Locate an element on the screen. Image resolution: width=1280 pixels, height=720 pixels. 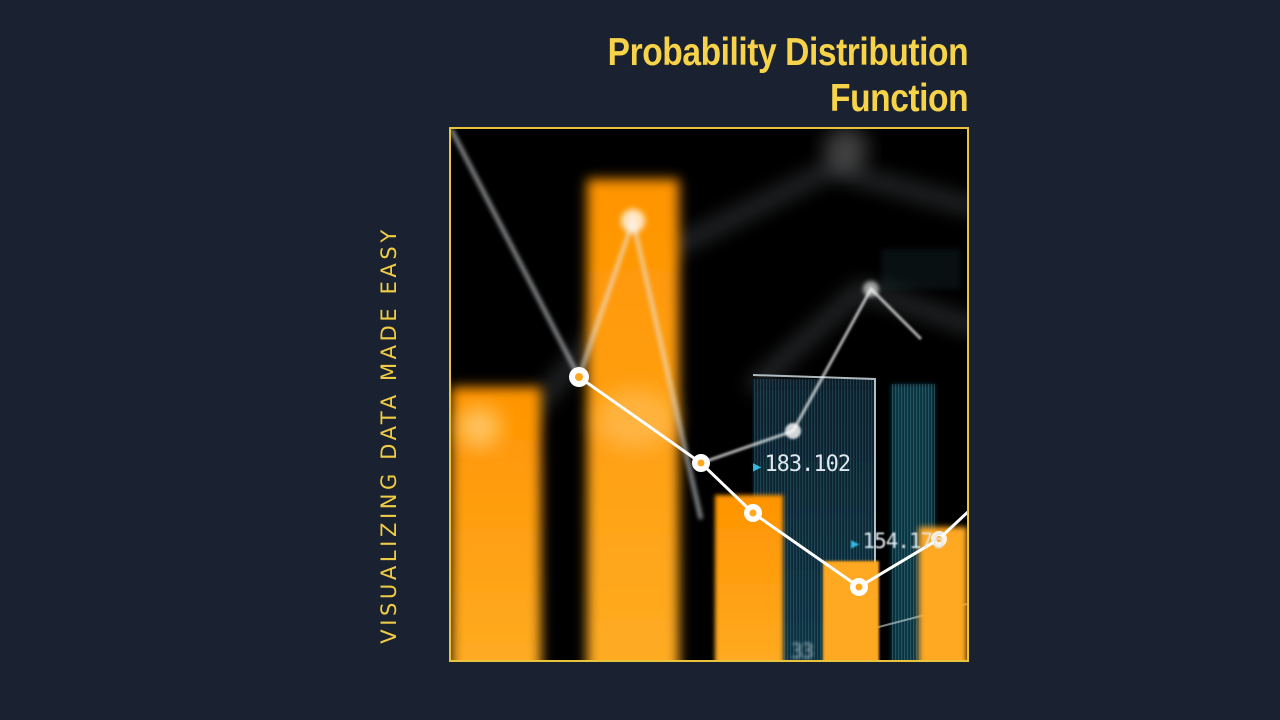
readout-2-value: 154.176 is located at coordinates (903, 541).